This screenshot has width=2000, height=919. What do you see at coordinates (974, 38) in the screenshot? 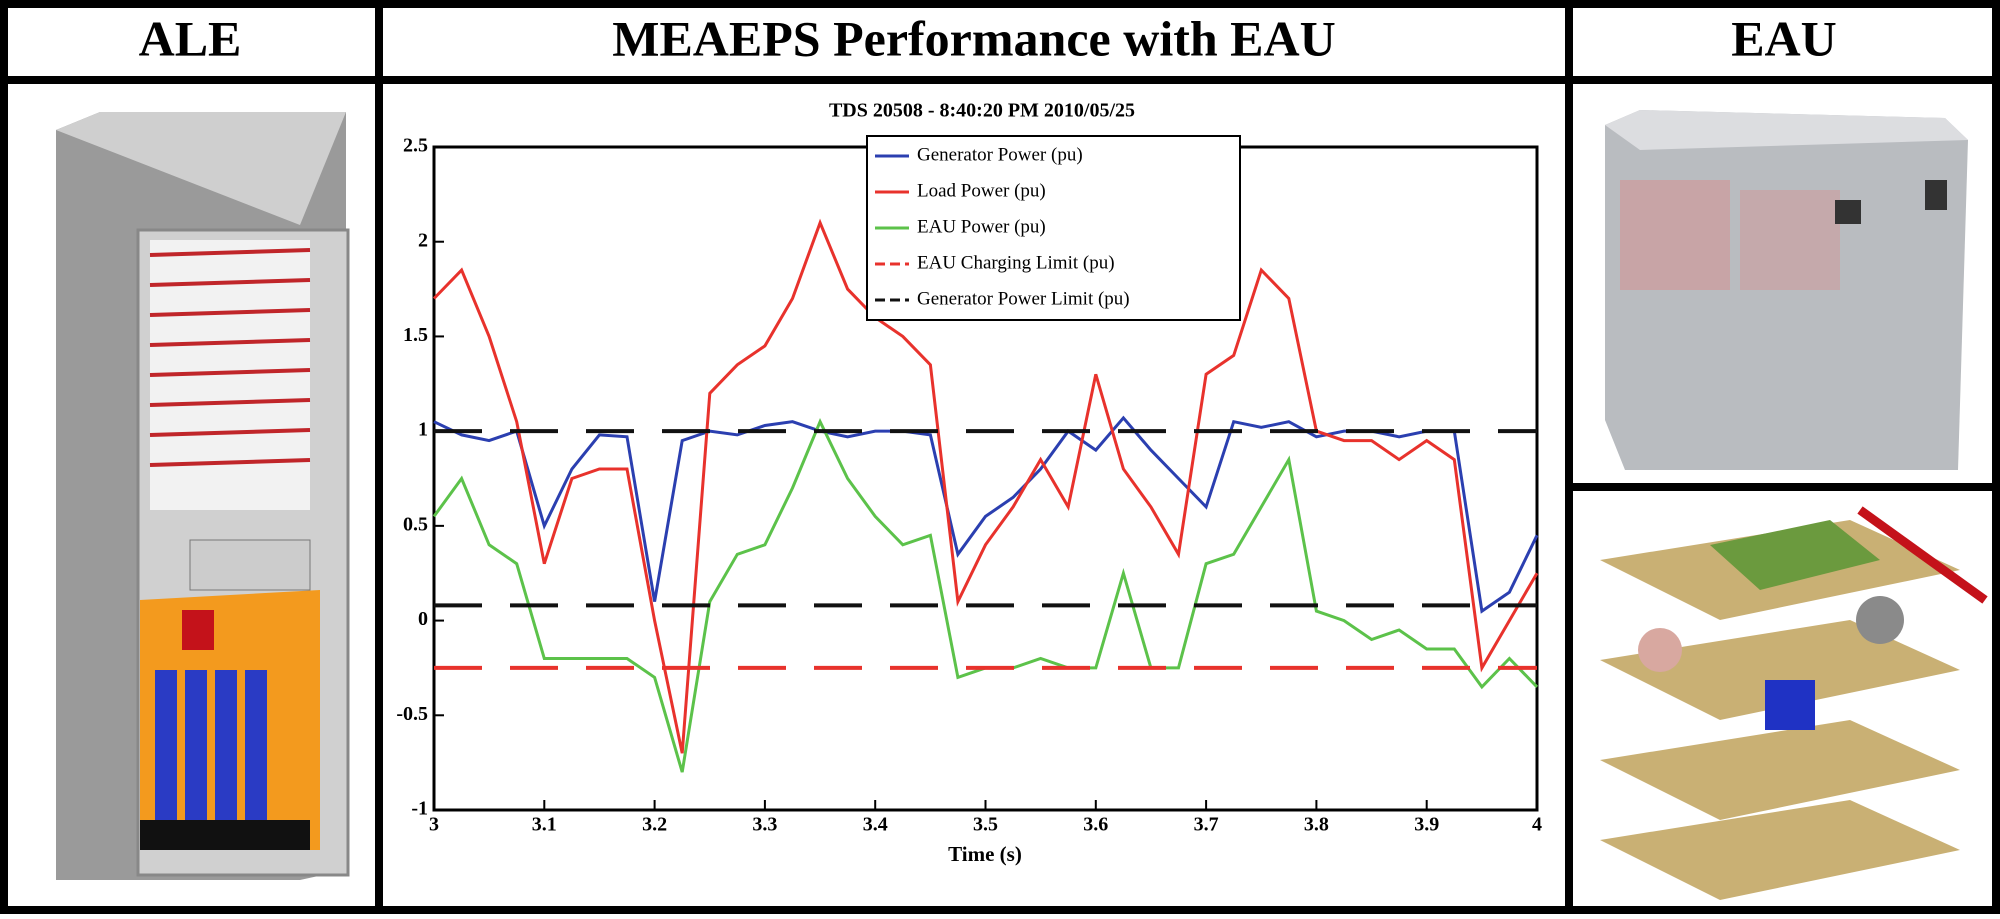
I see `header-middle: MEAEPS Performance with EAU` at bounding box center [974, 38].